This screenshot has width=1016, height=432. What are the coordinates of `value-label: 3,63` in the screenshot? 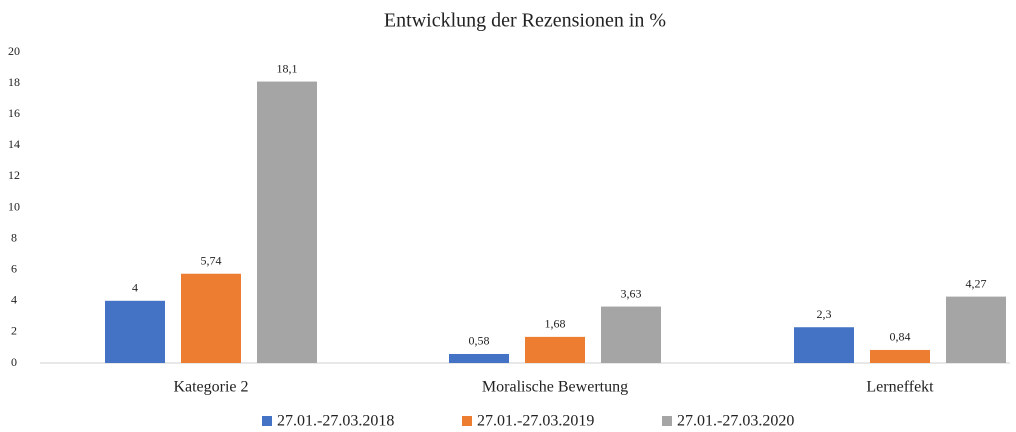 It's located at (631, 293).